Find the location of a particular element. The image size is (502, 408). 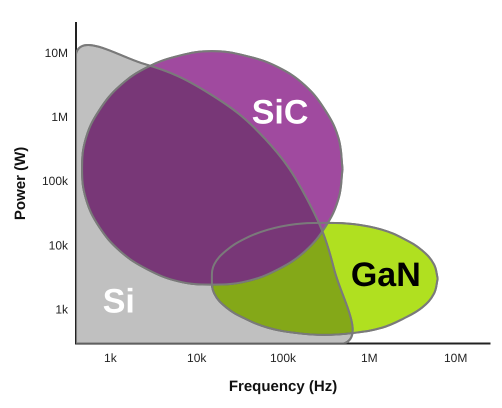

y-axis-title: Power (W) is located at coordinates (21, 183).